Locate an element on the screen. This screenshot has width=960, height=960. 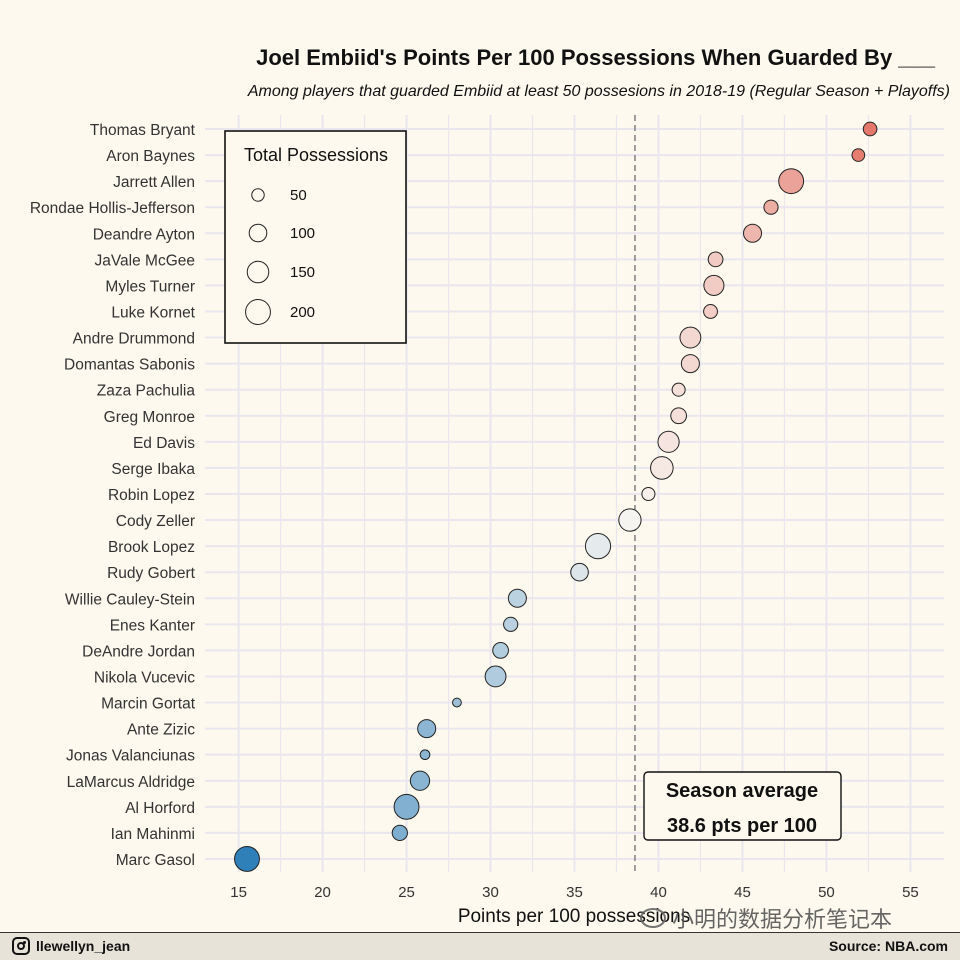
player-label: Luke Kornet is located at coordinates (153, 312).